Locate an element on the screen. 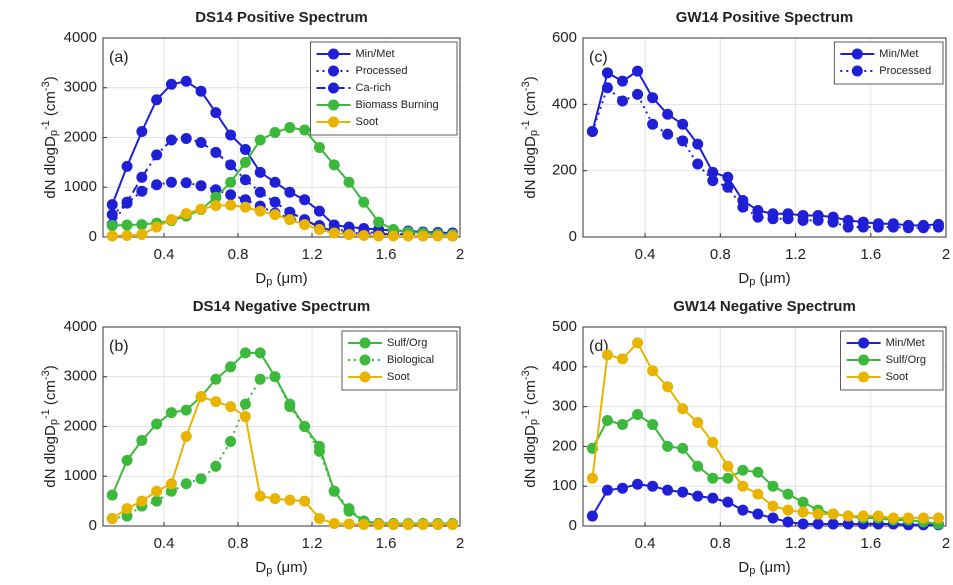 The image size is (953, 585). y-tick-label: 300 is located at coordinates (564, 406).